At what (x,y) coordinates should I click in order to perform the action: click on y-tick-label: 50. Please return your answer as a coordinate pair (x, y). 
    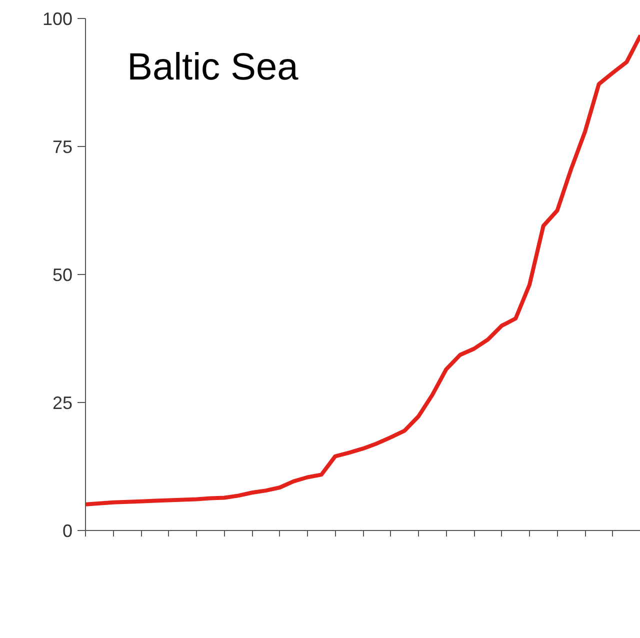
    Looking at the image, I should click on (62, 275).